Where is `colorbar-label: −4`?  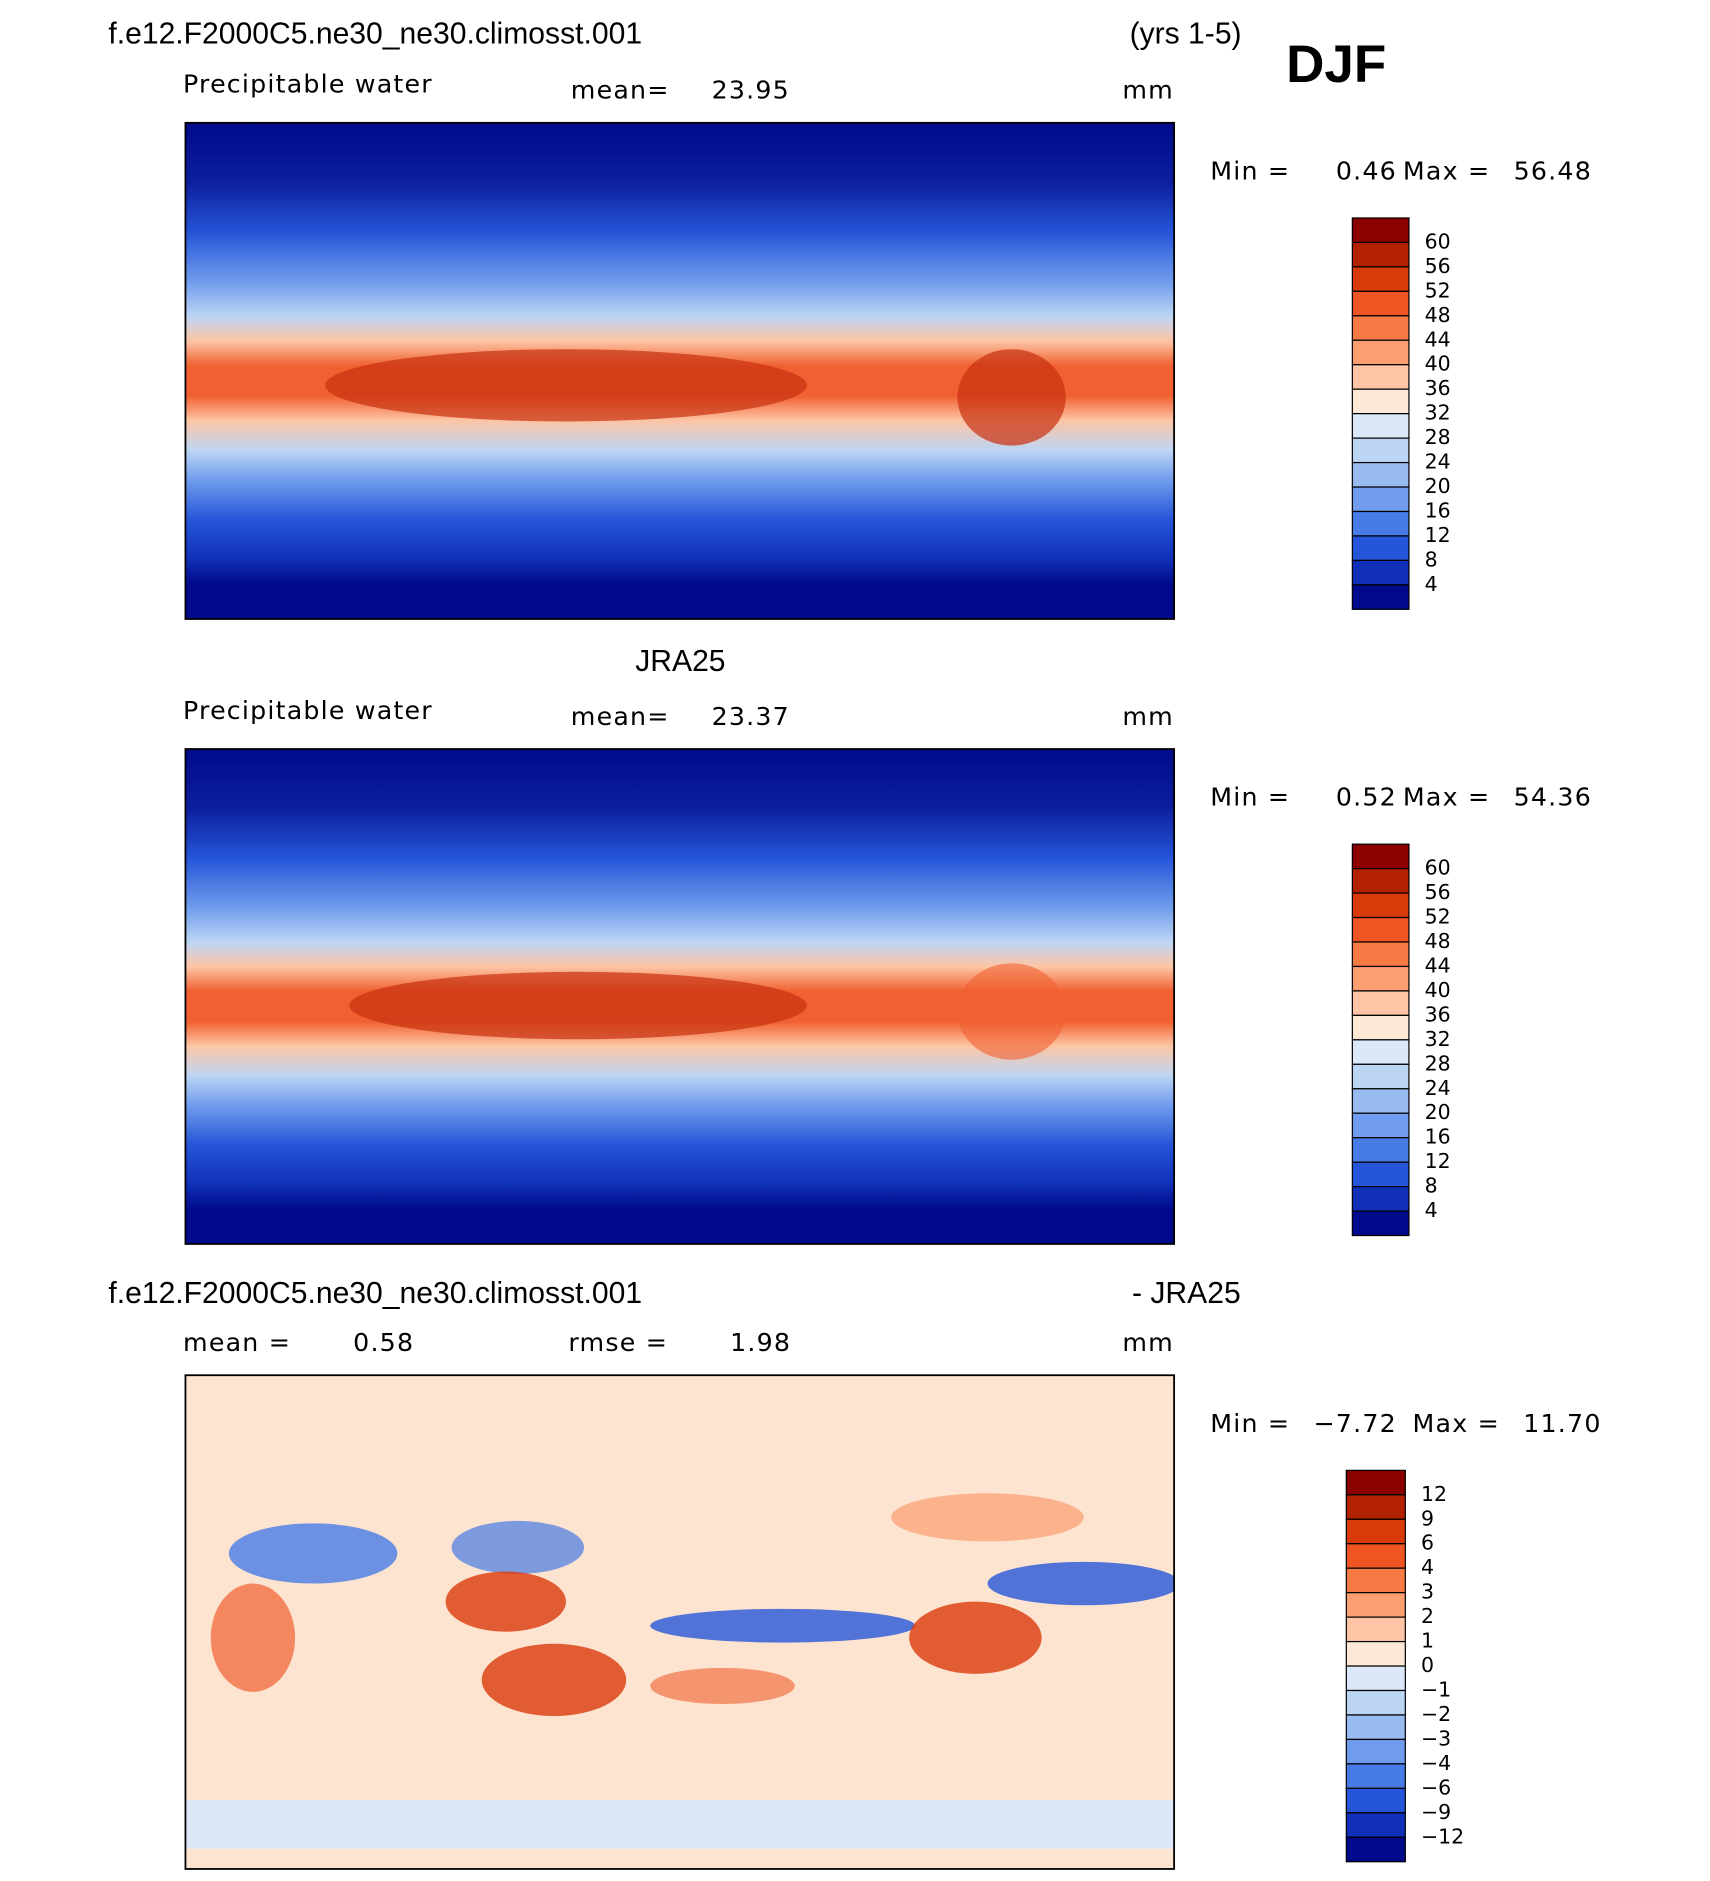 colorbar-label: −4 is located at coordinates (1436, 1763).